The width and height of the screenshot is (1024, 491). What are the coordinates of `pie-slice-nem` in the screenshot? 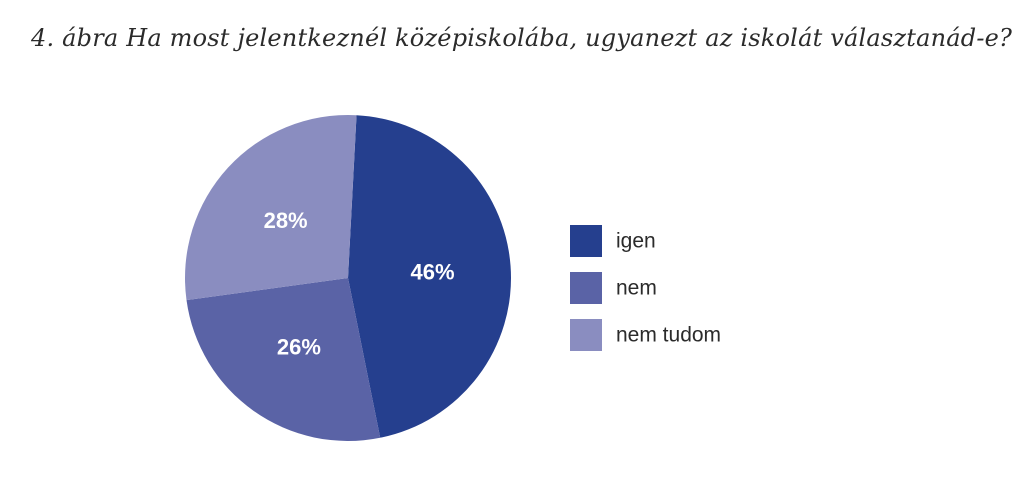 It's located at (283, 359).